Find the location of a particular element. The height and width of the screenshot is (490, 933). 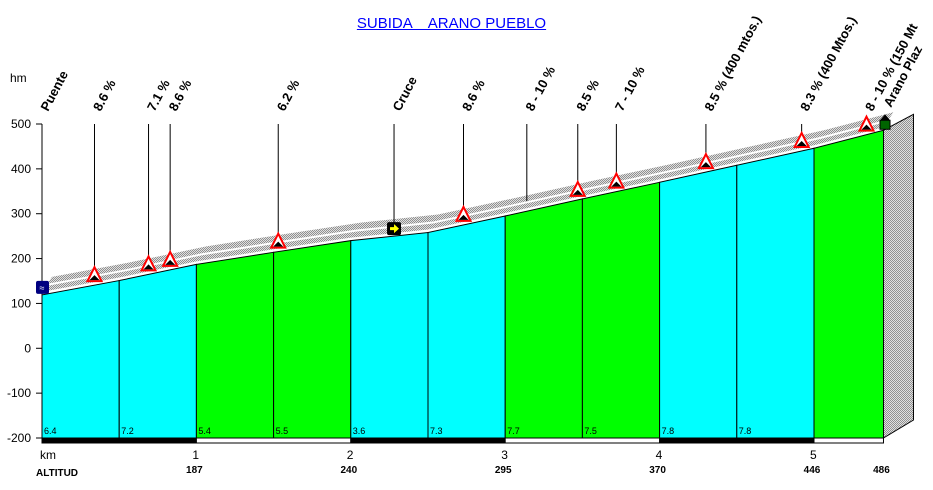

segment-grade-label: 7.7 is located at coordinates (513, 431).